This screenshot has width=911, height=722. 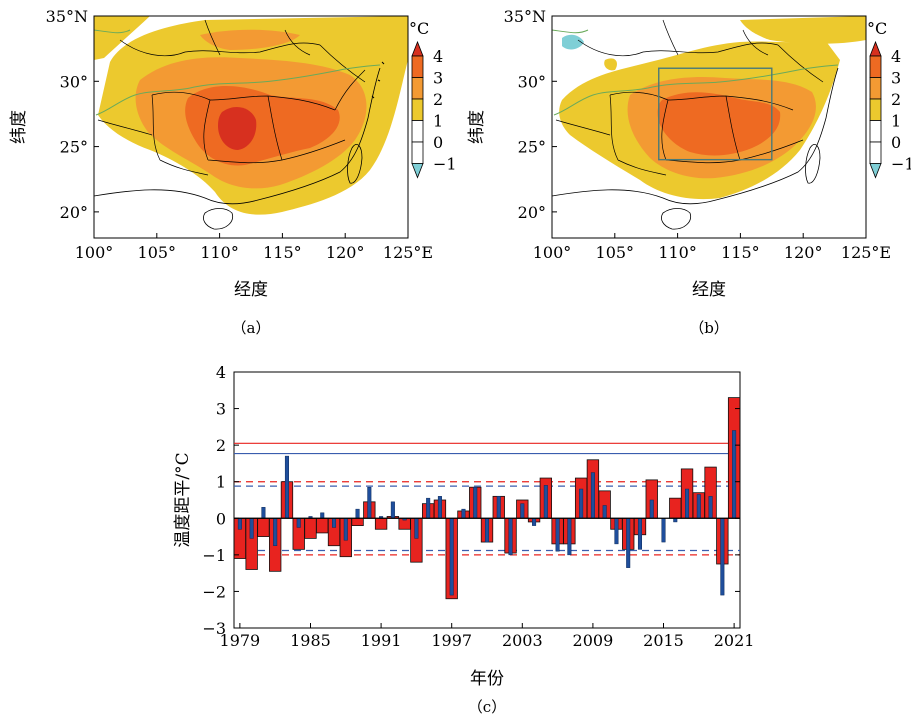 What do you see at coordinates (525, 16) in the screenshot?
I see `y-tick-label: 35°N` at bounding box center [525, 16].